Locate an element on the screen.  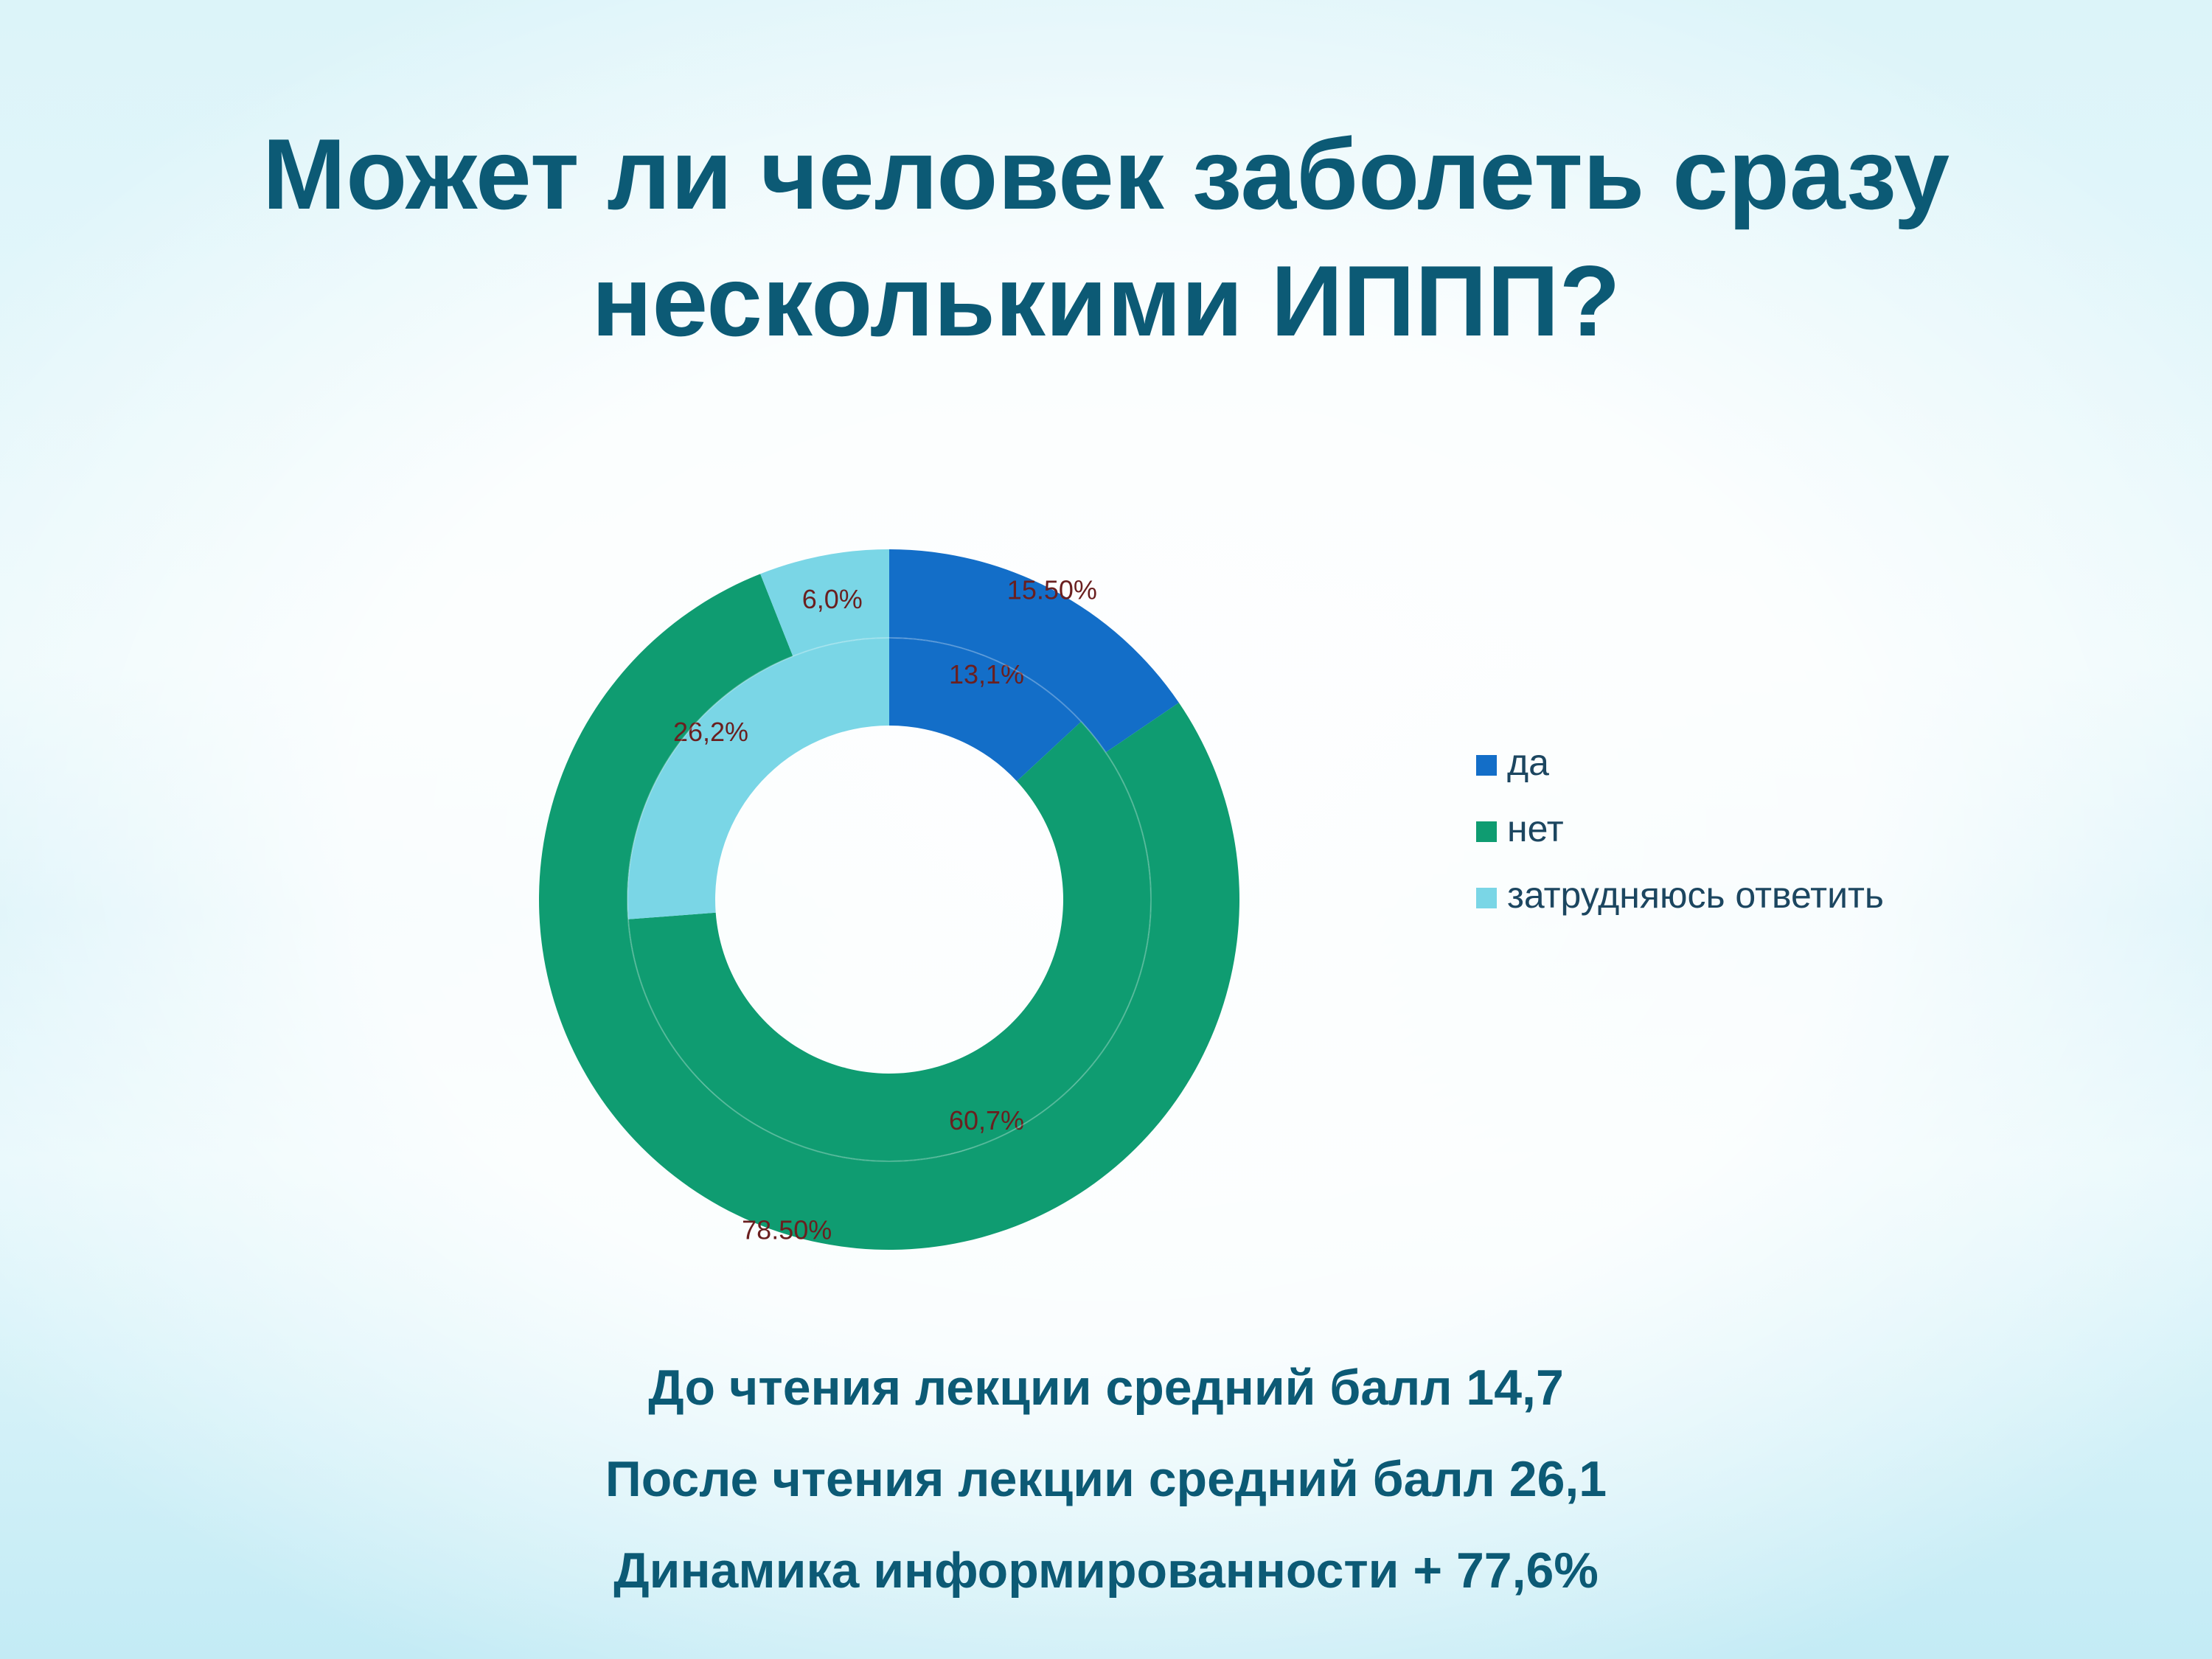
inner-ring-label-net: 60,7% is located at coordinates (986, 1120).